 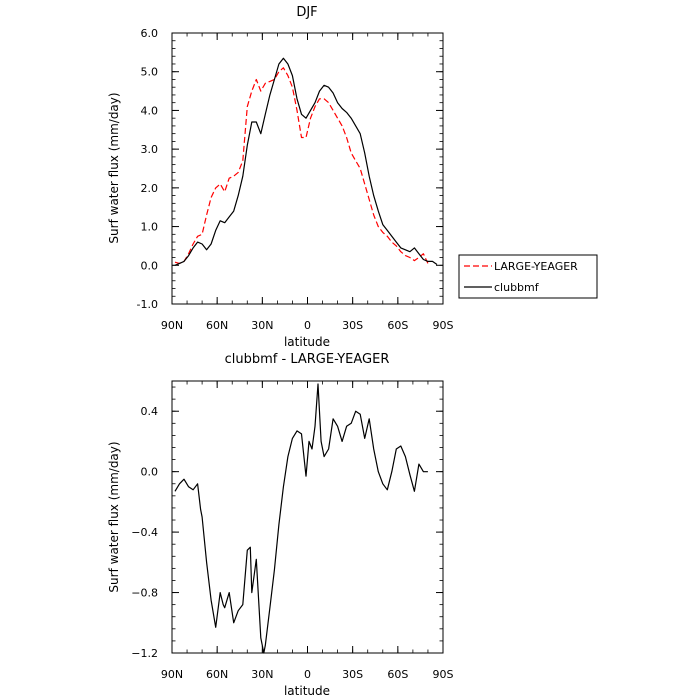 I want to click on legend-box, so click(x=528, y=276).